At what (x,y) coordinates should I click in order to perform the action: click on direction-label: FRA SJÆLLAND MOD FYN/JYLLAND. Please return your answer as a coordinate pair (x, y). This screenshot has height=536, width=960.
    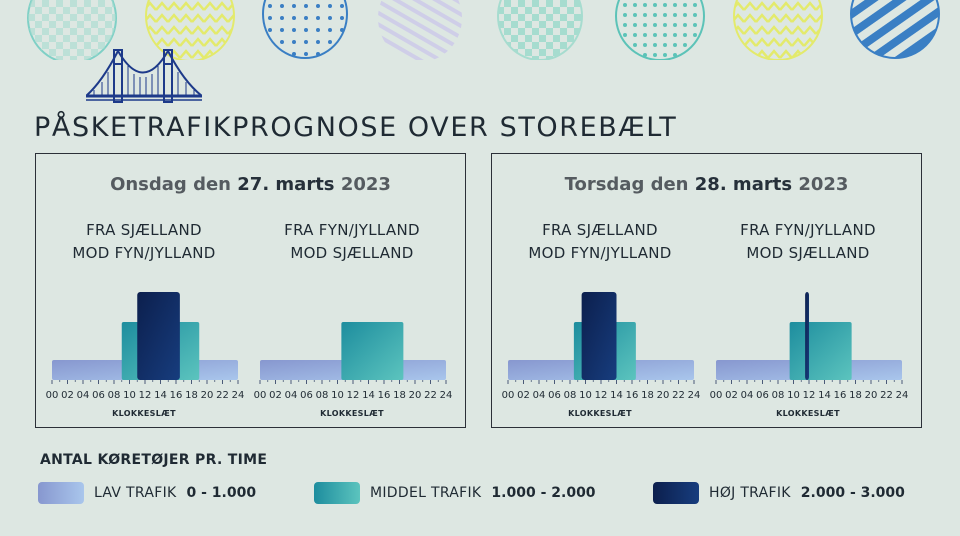
    Looking at the image, I should click on (144, 242).